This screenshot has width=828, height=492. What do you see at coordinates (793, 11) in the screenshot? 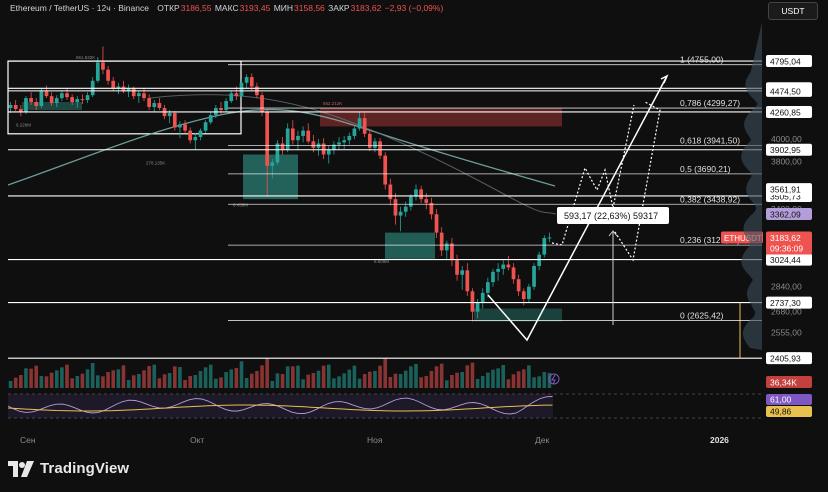
I see `currency-button: USDT` at bounding box center [793, 11].